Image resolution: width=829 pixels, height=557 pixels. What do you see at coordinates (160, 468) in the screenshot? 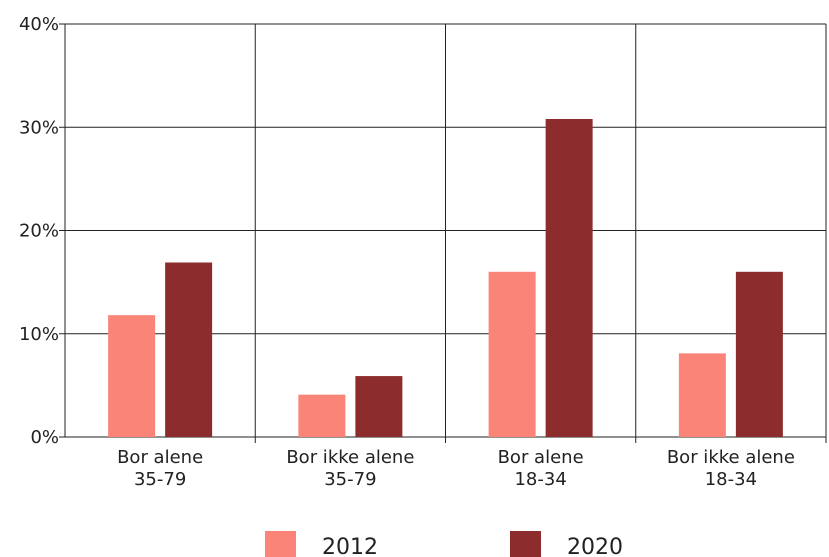
I see `x-tick-label: Bor alene 35-79` at bounding box center [160, 468].